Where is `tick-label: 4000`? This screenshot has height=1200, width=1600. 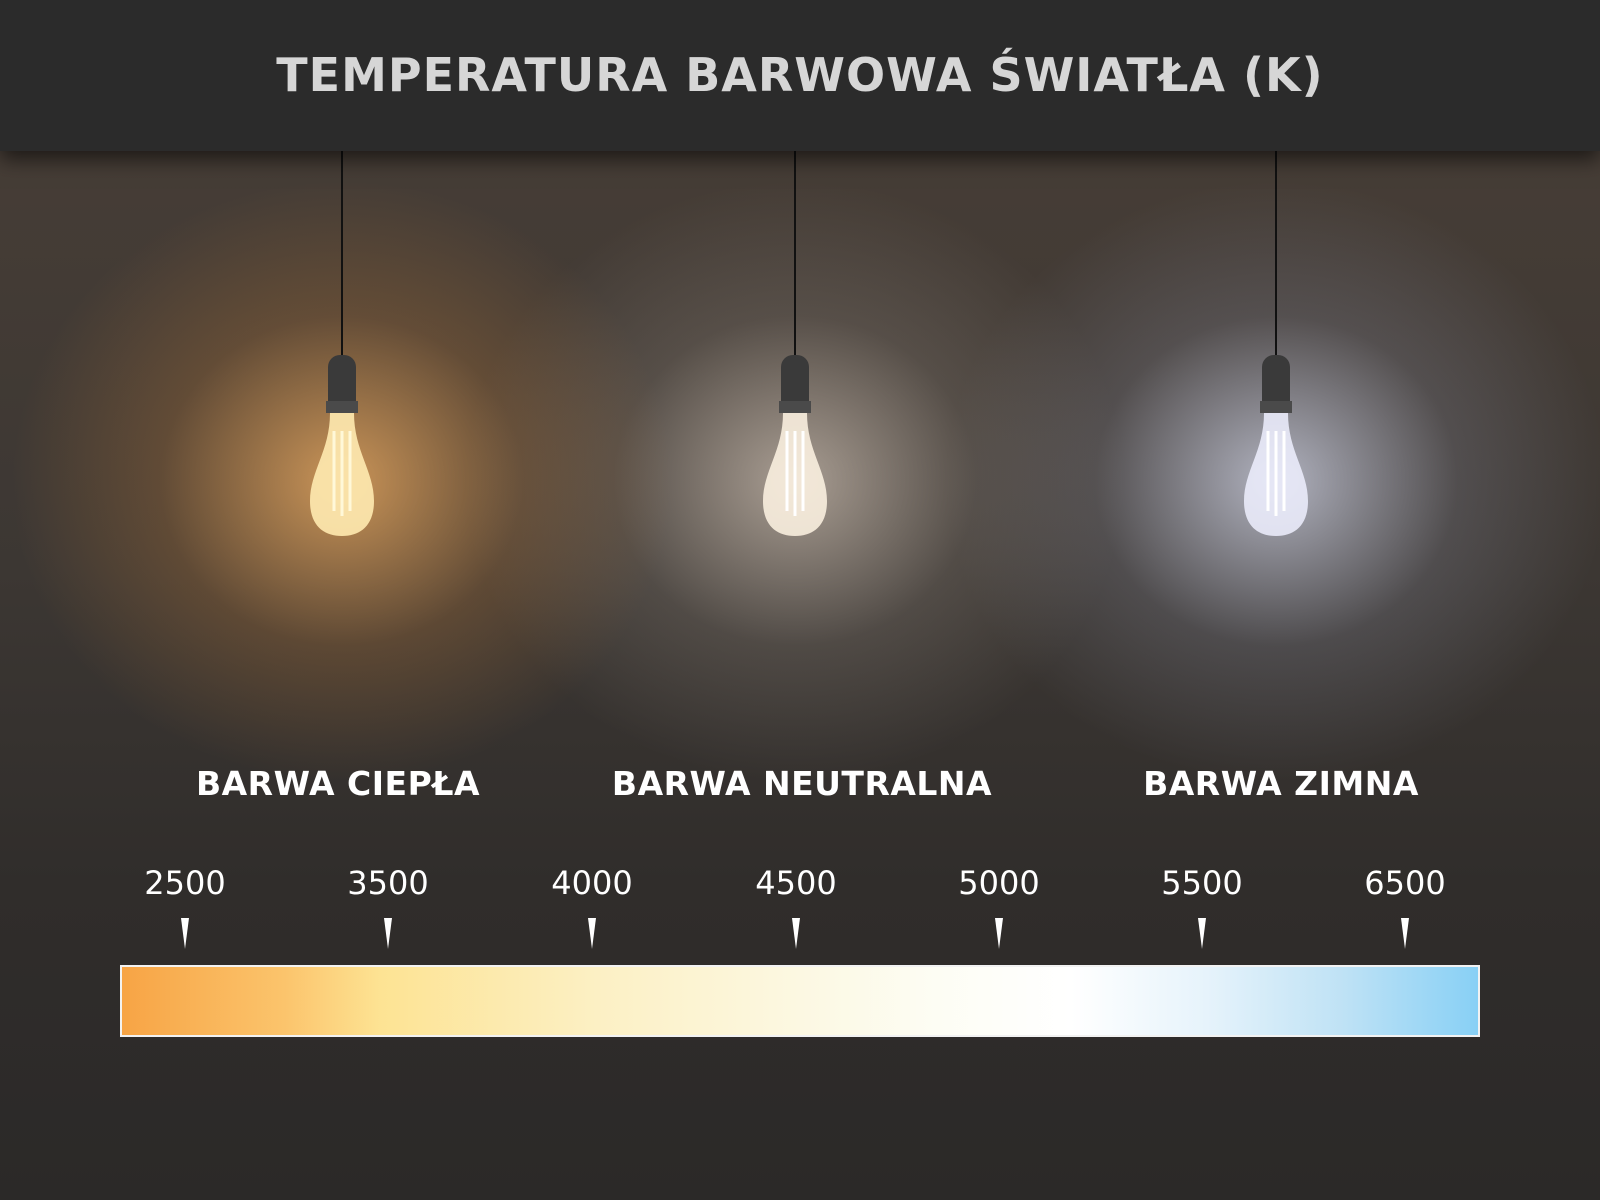 tick-label: 4000 is located at coordinates (592, 883).